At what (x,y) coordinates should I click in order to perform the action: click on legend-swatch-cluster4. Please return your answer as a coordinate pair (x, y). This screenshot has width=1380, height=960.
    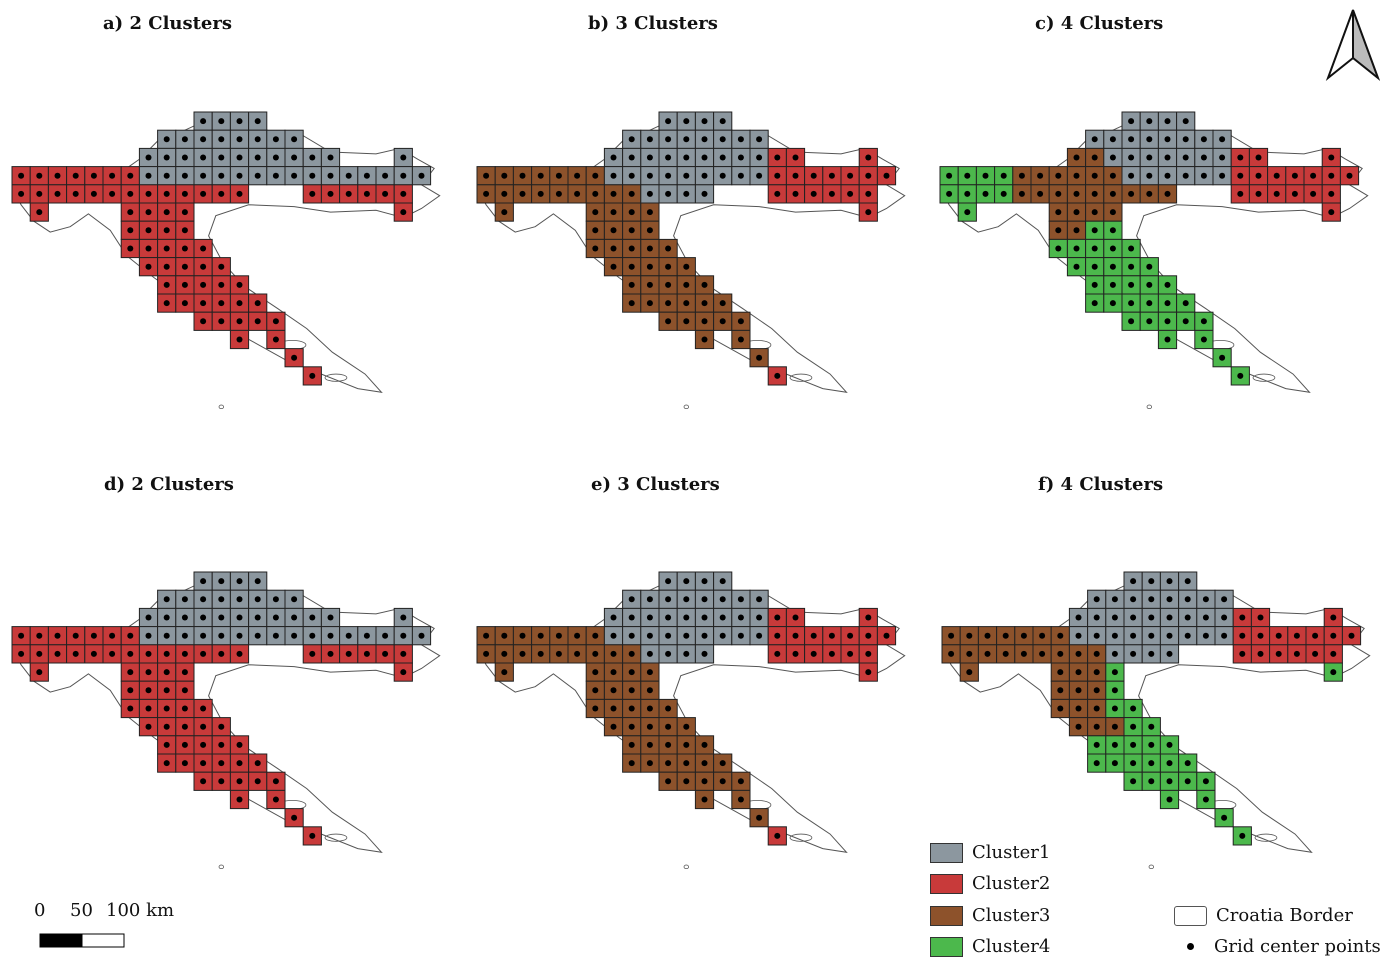
    Looking at the image, I should click on (946, 946).